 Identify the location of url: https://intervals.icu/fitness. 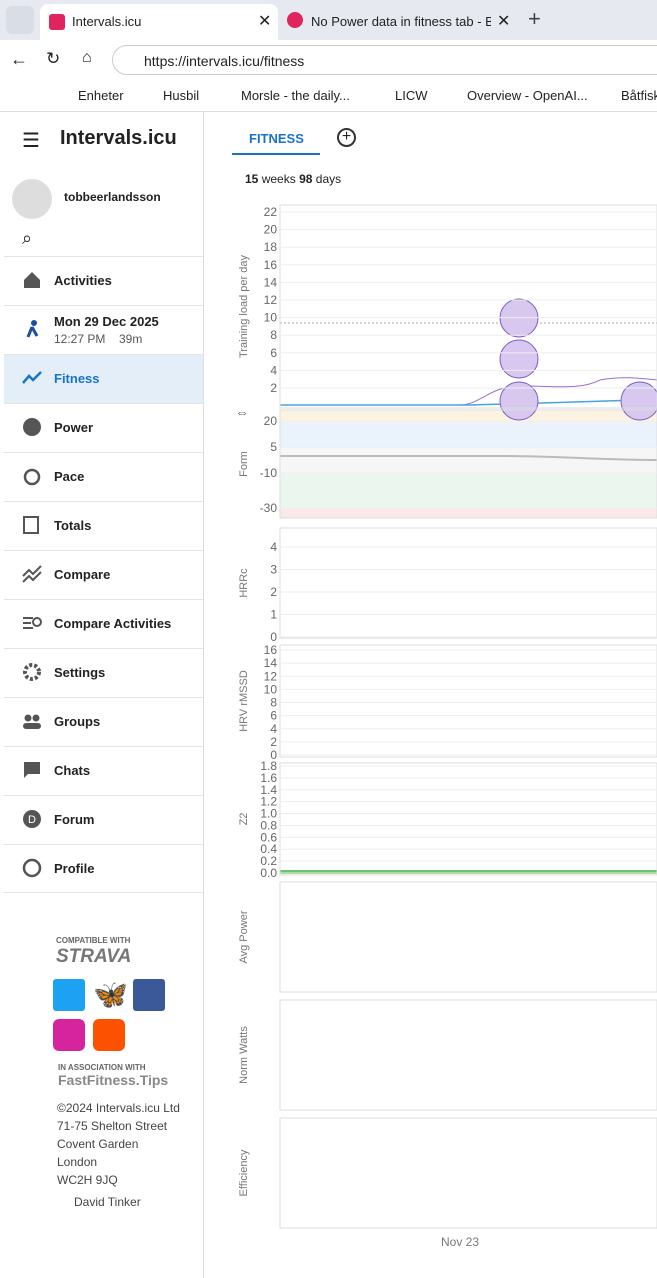
(224, 61).